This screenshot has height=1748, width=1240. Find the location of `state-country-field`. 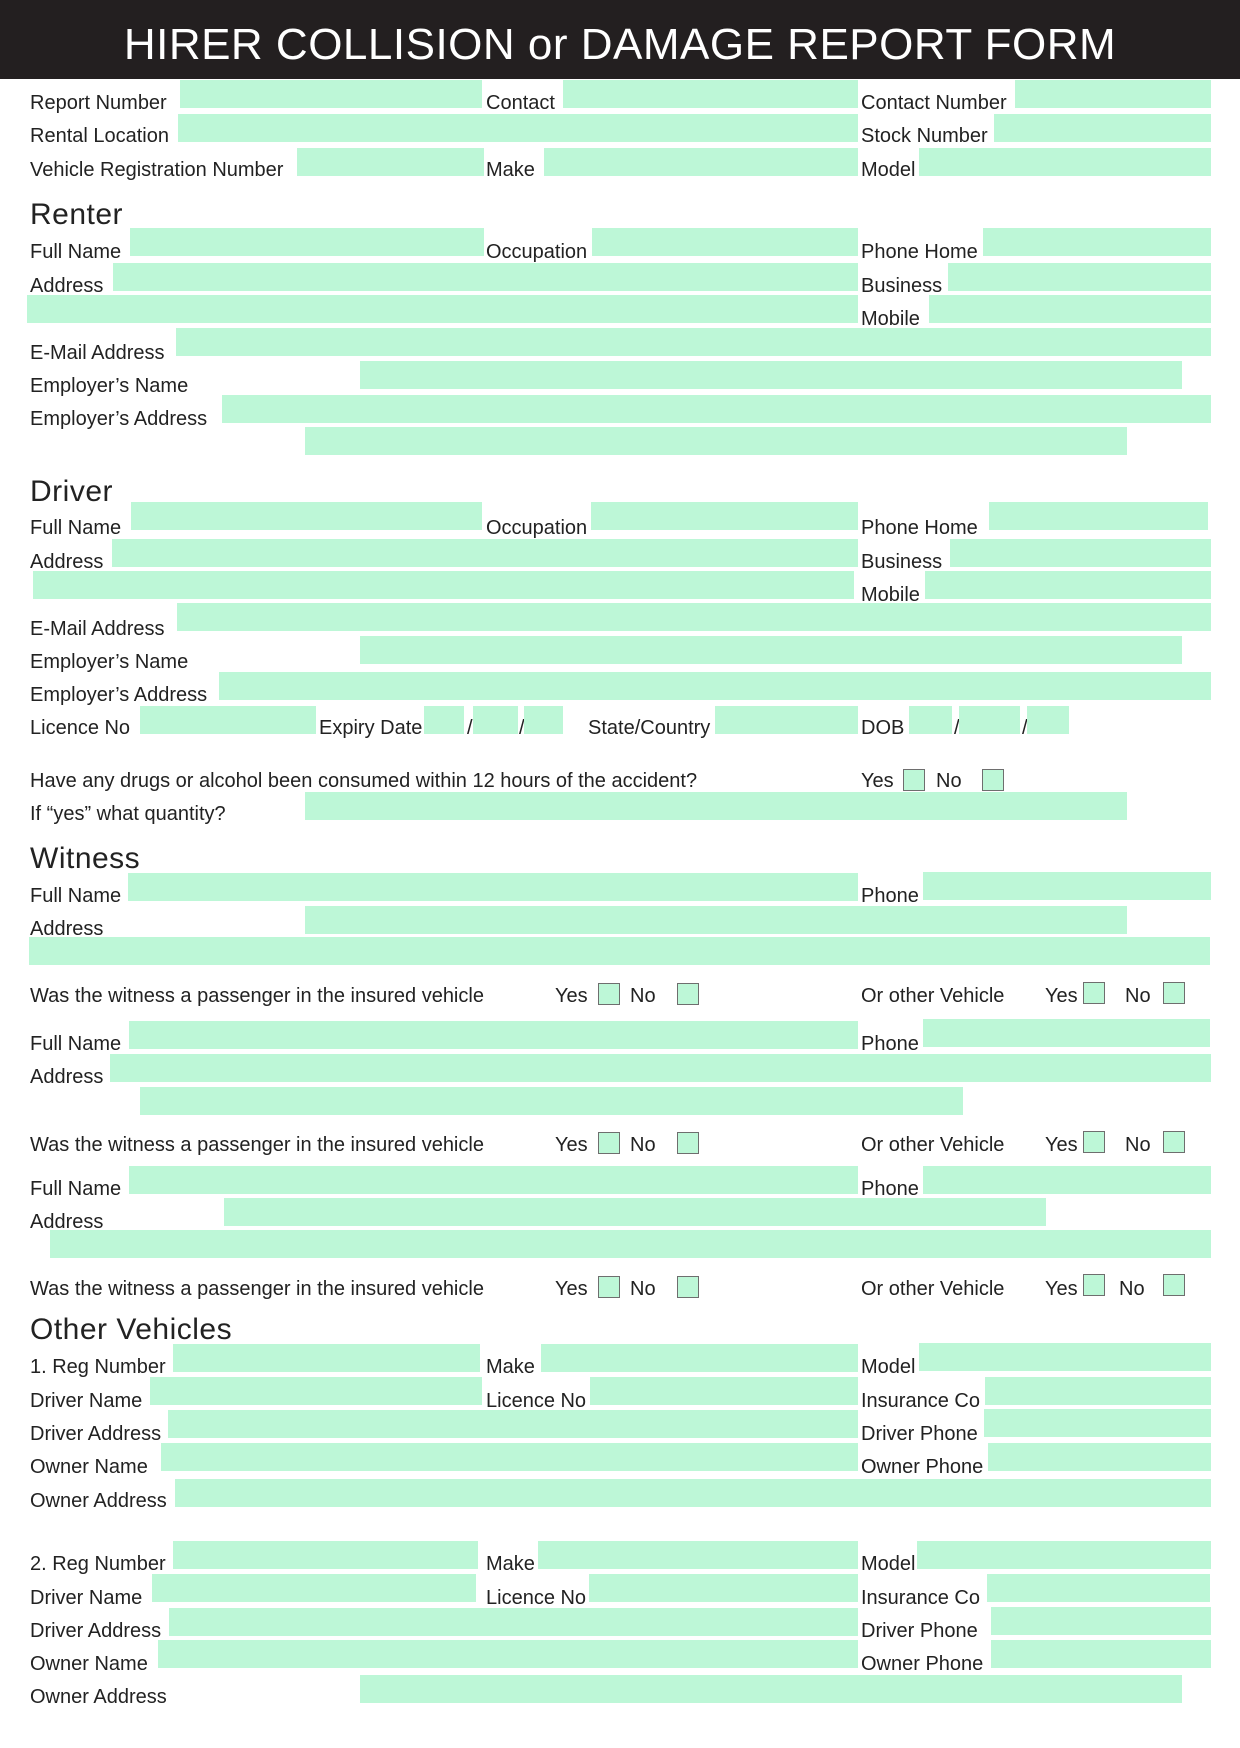

state-country-field is located at coordinates (786, 720).